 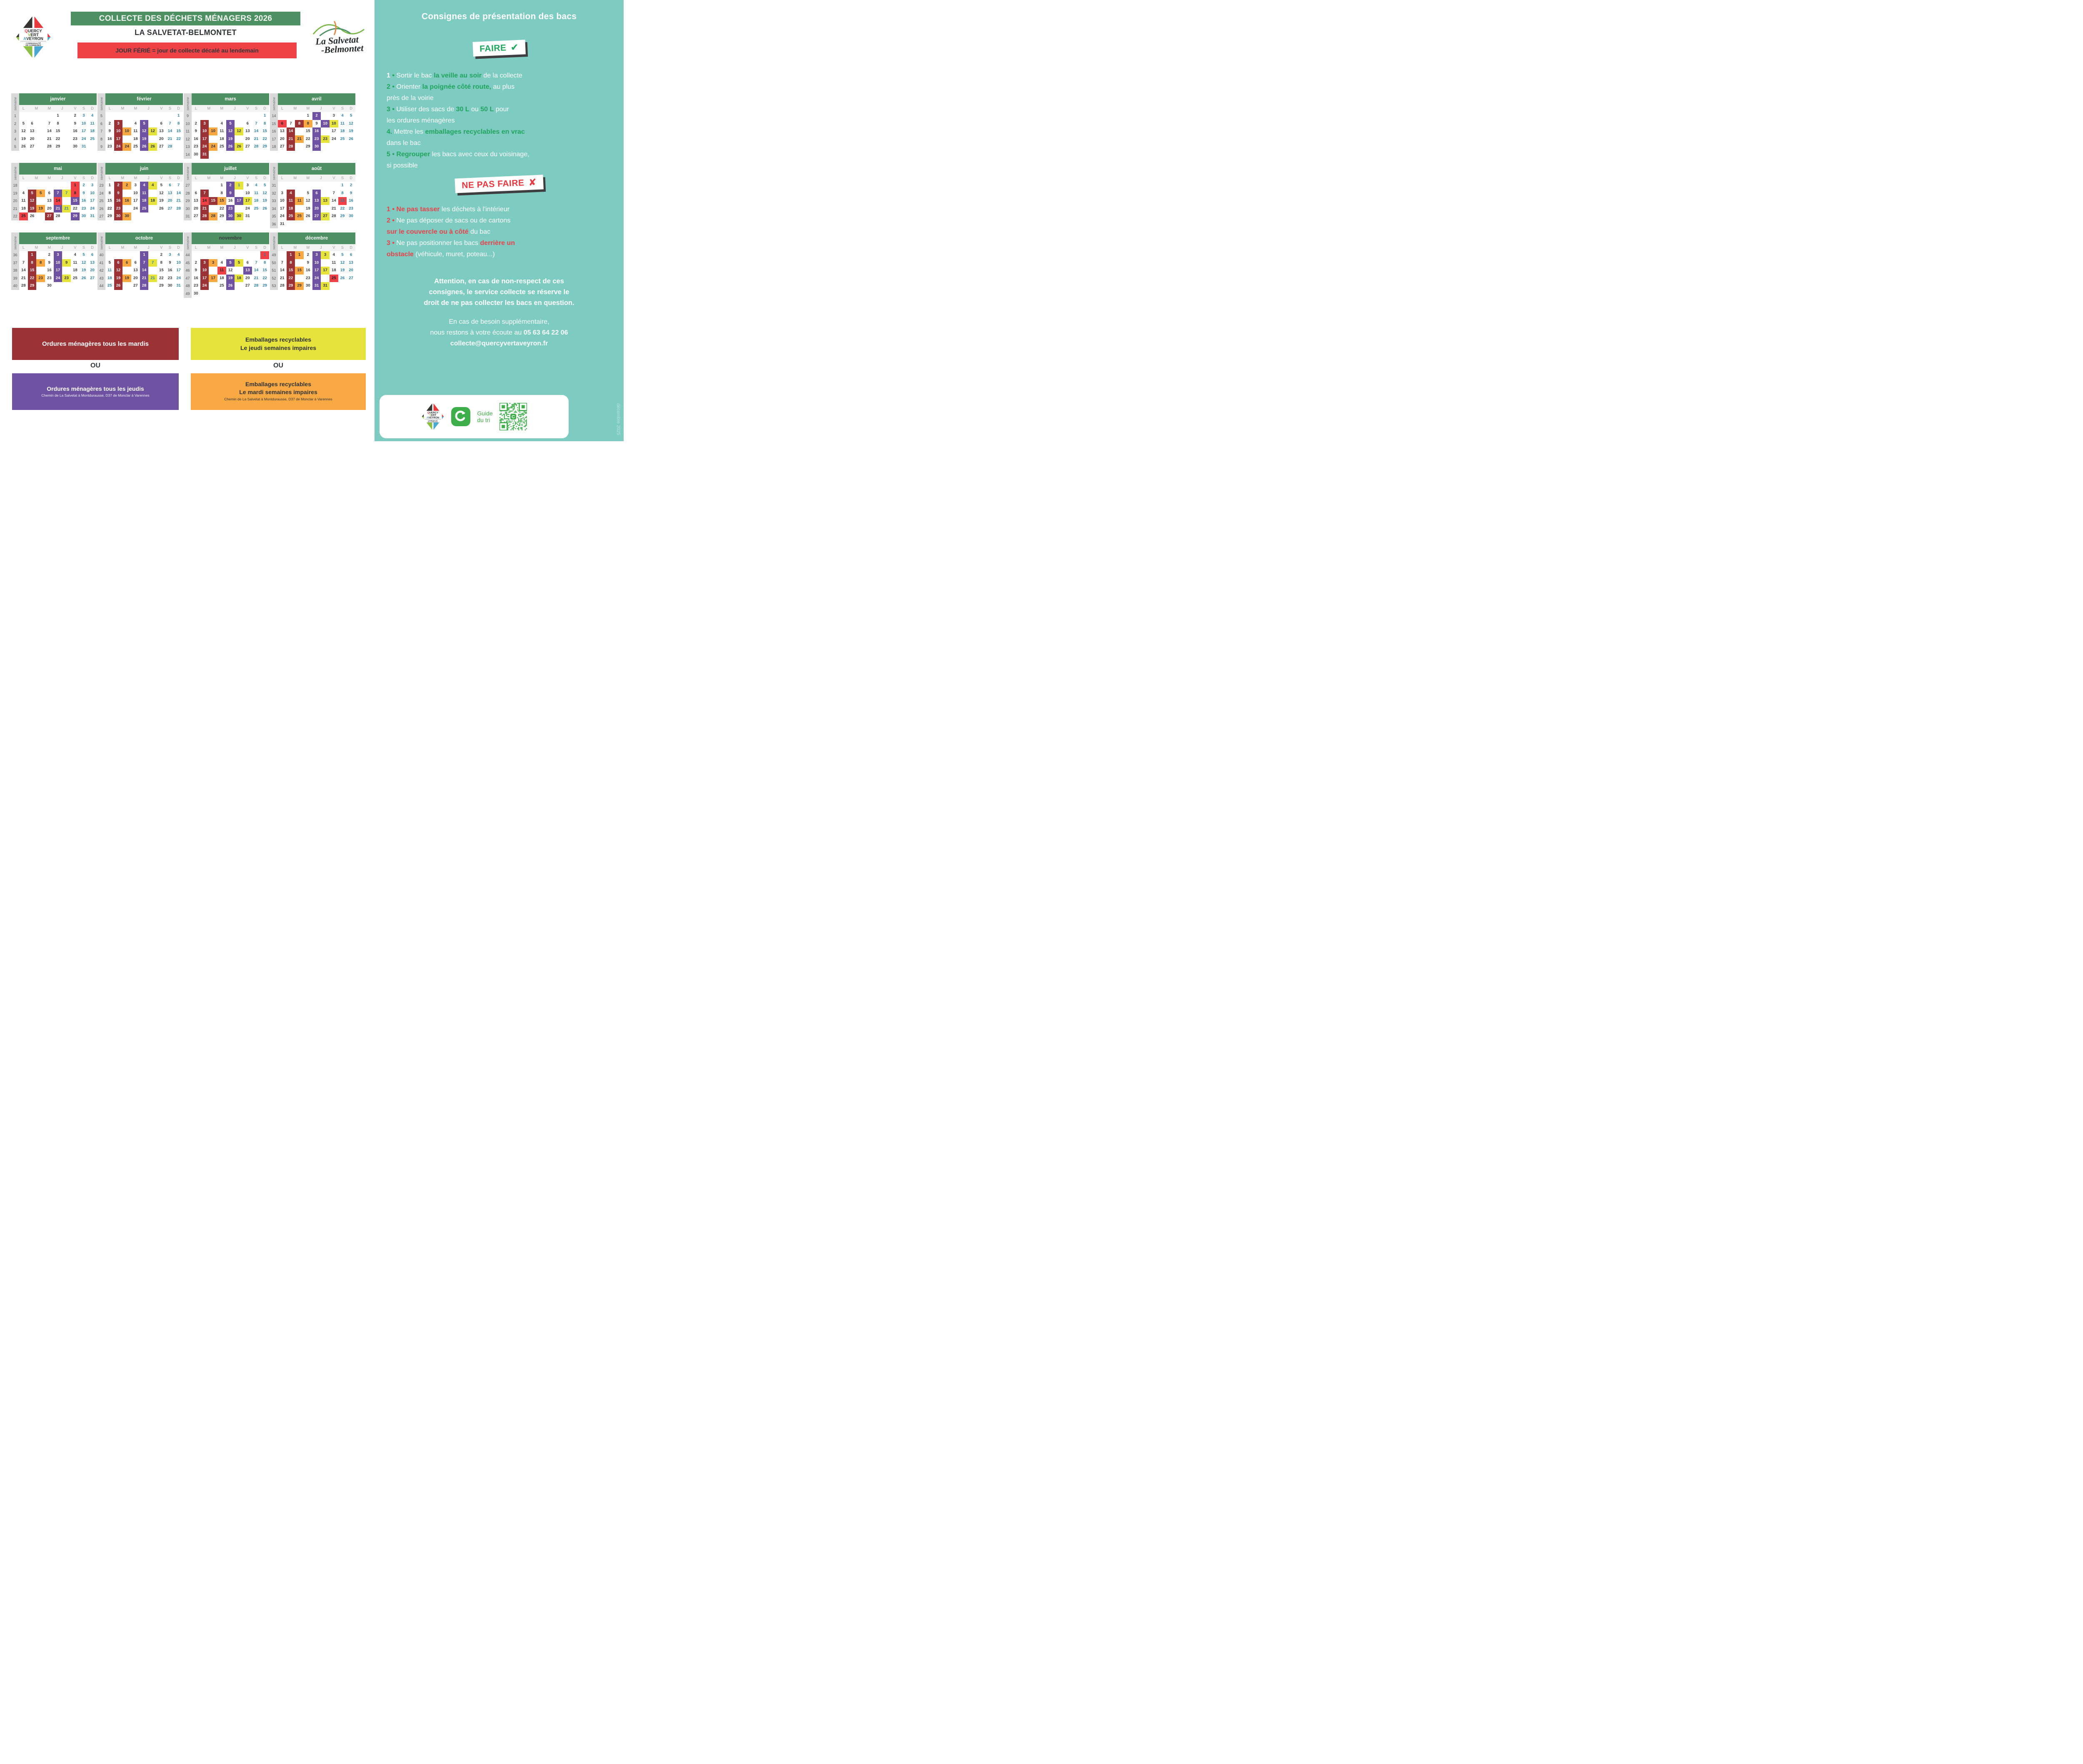 What do you see at coordinates (257, 208) in the screenshot?
I see `day-cell: 25` at bounding box center [257, 208].